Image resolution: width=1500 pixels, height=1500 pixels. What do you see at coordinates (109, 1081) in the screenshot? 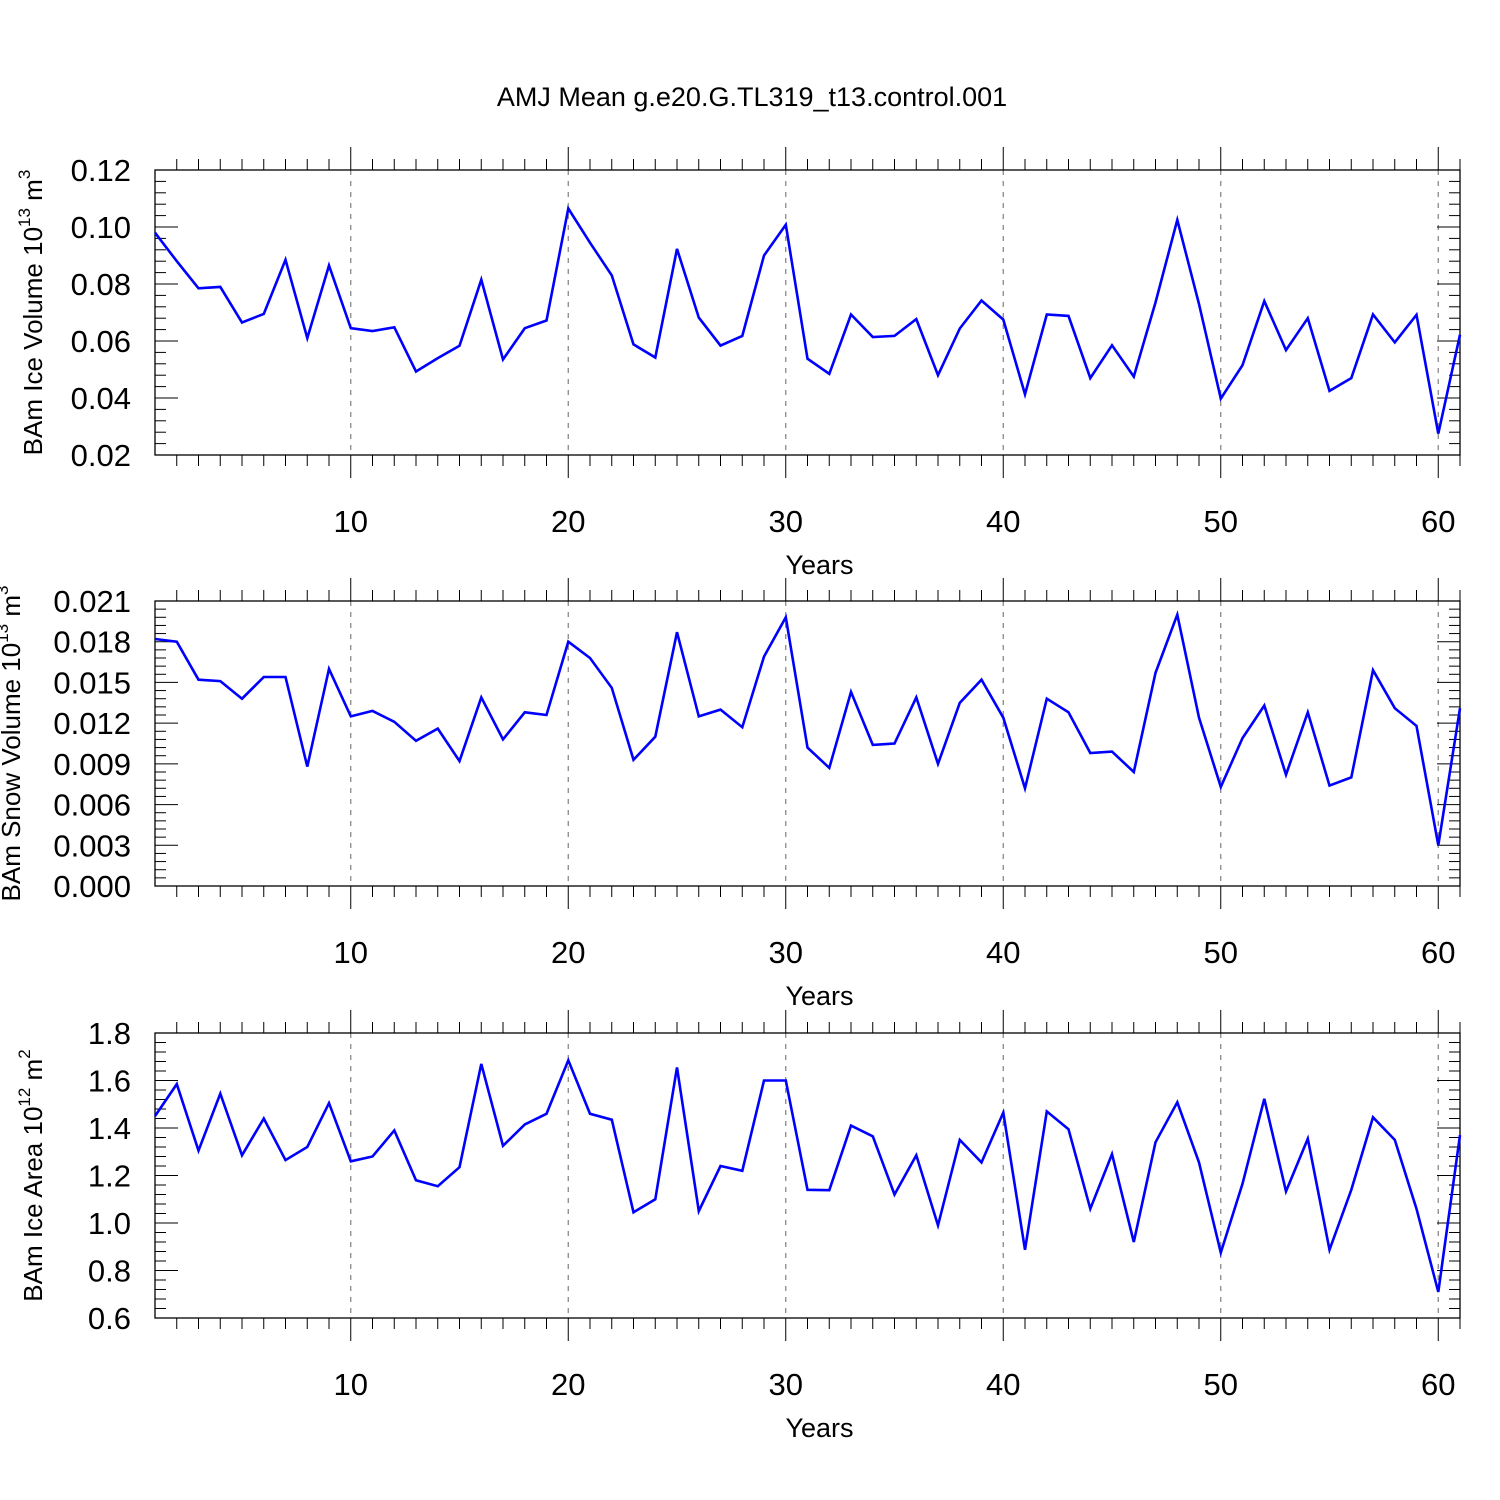
I see `y-tick-label: 1.6` at bounding box center [109, 1081].